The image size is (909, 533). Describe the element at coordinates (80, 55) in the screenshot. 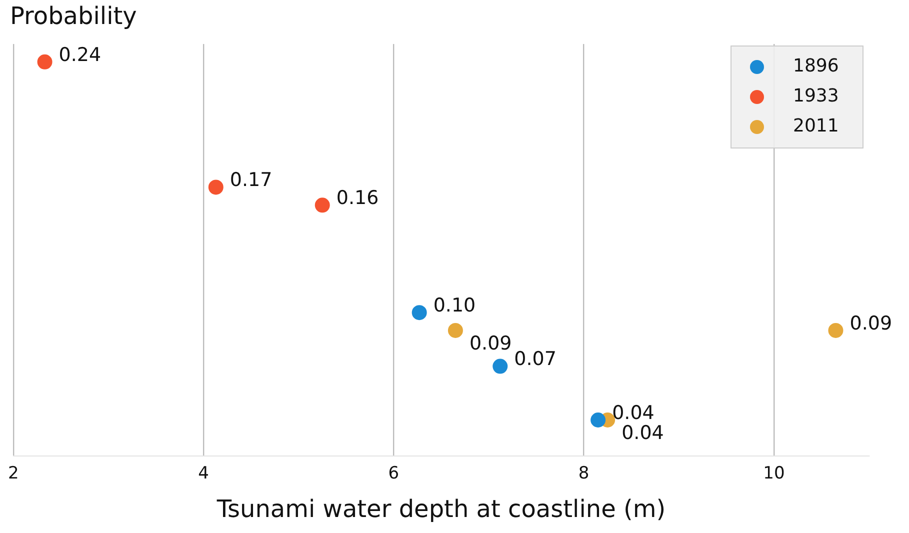

I see `data-label: 0.24` at that location.